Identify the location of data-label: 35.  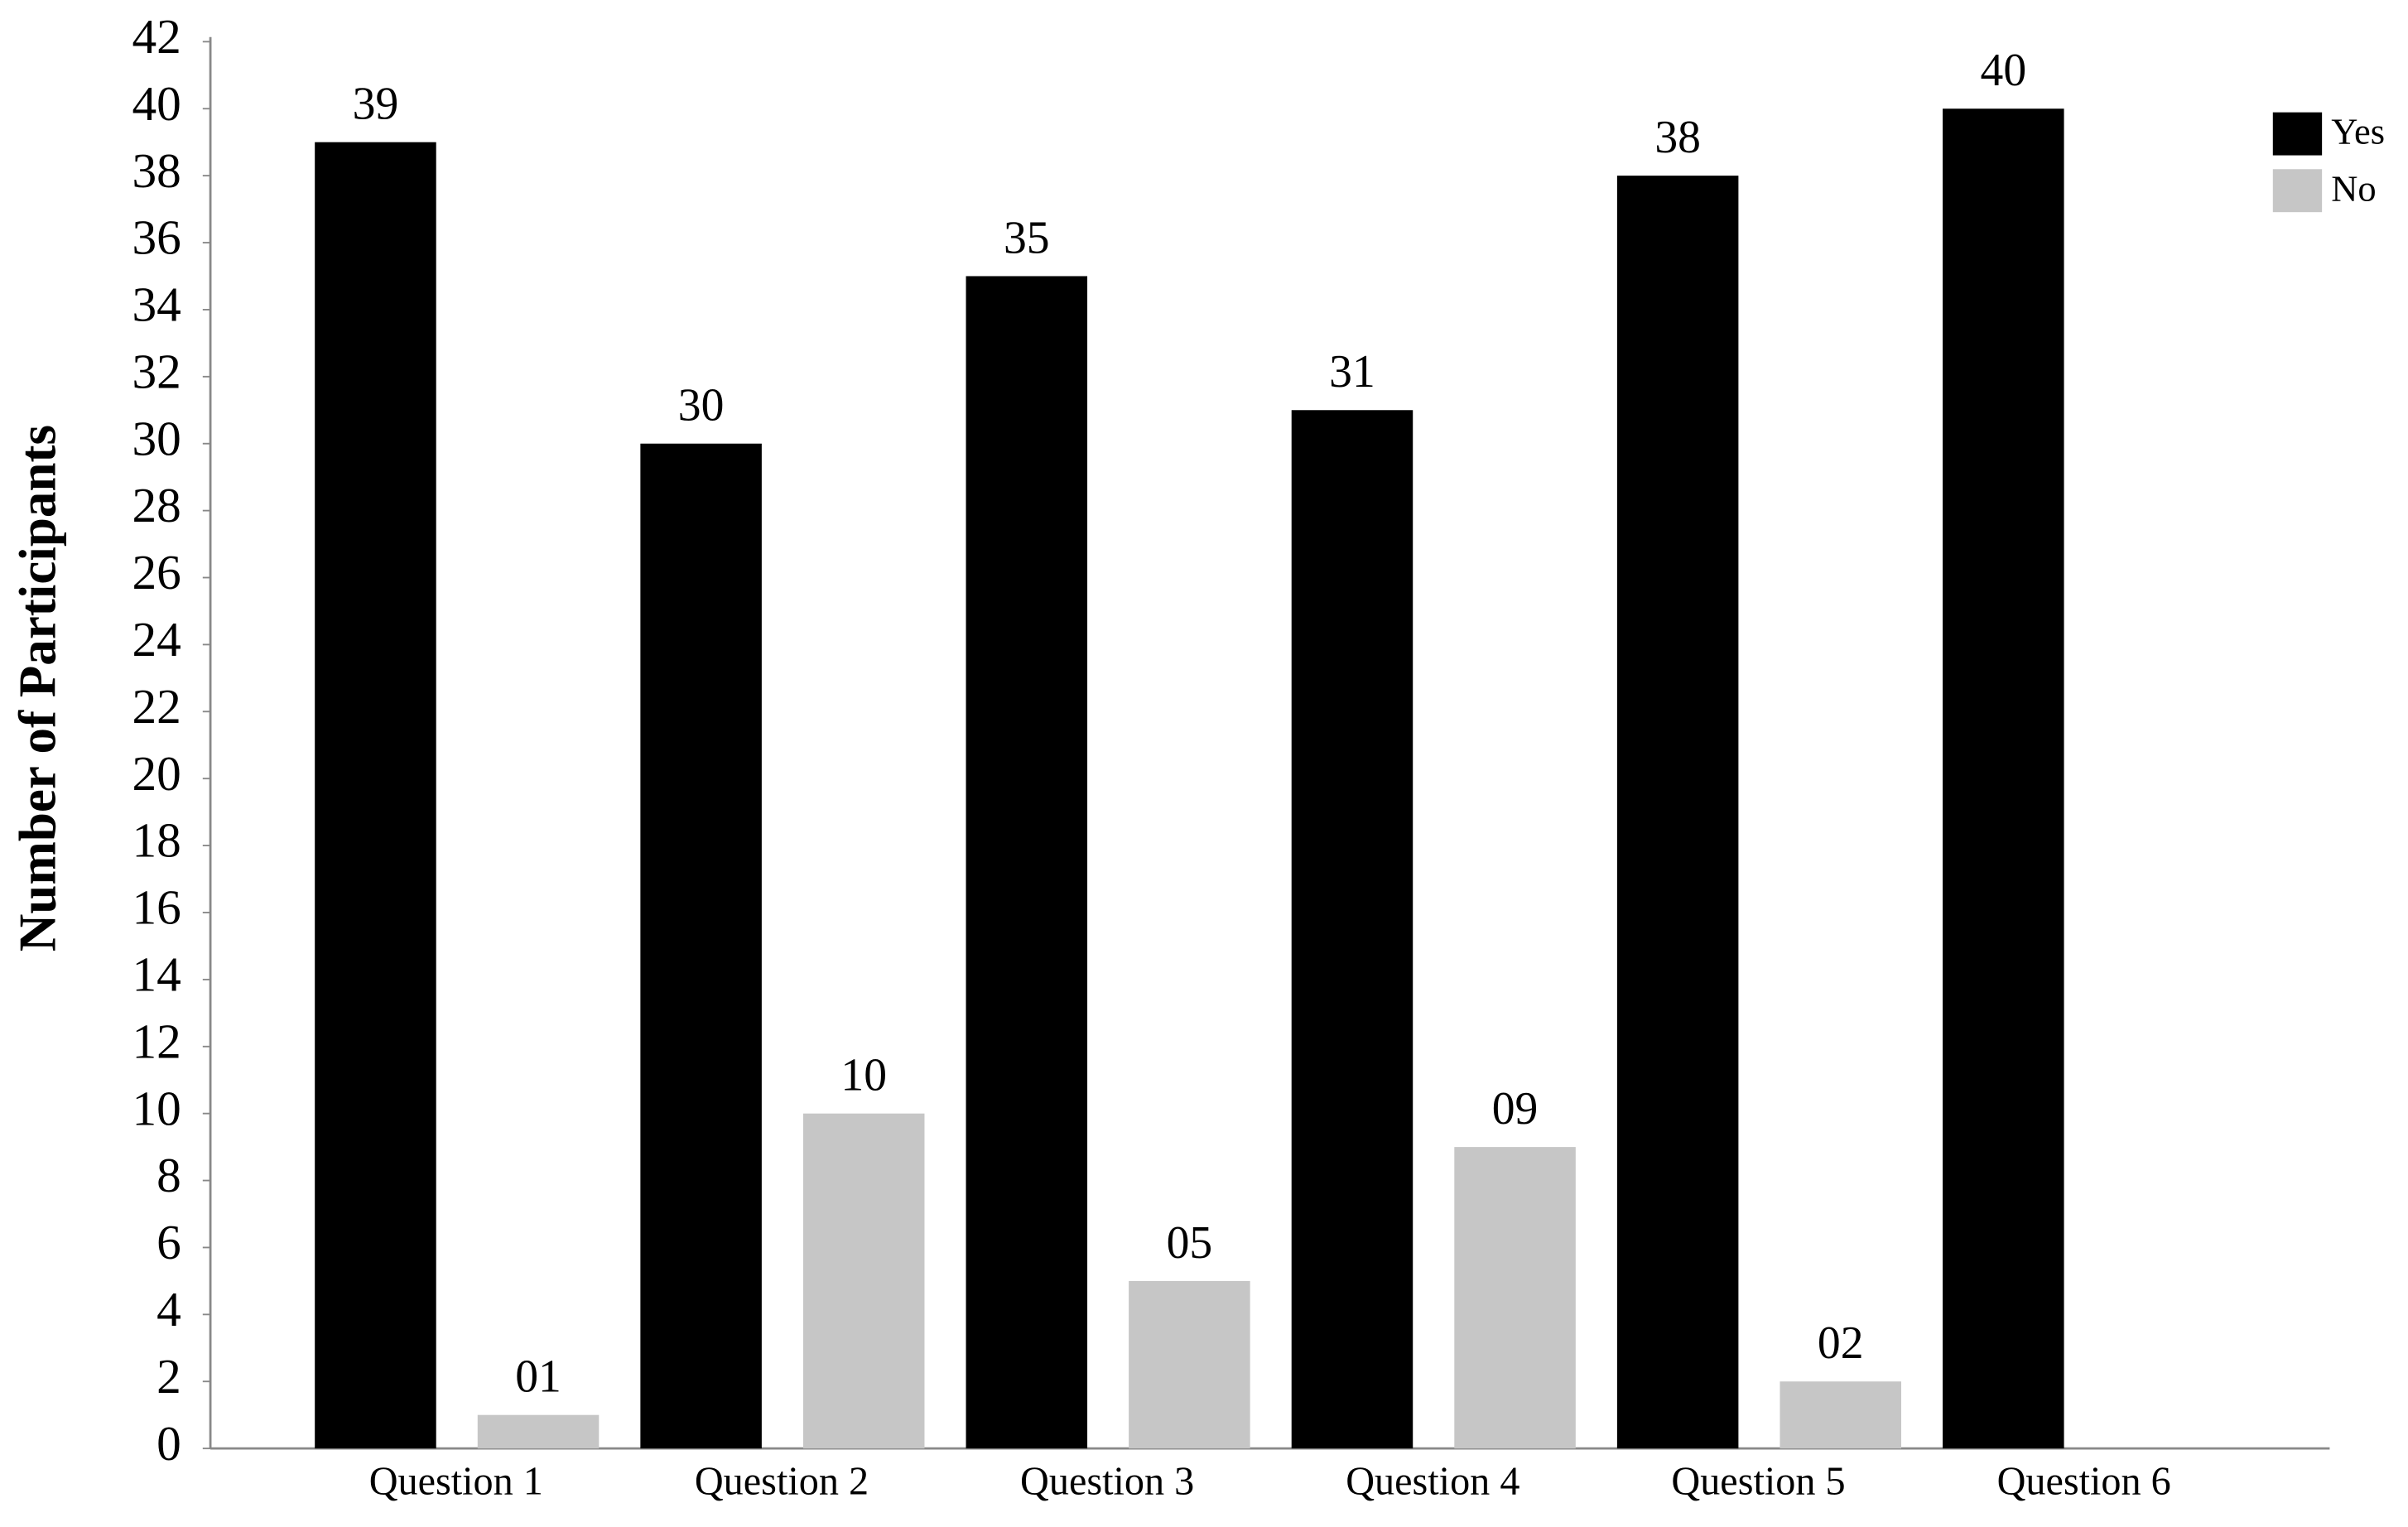
(1027, 237).